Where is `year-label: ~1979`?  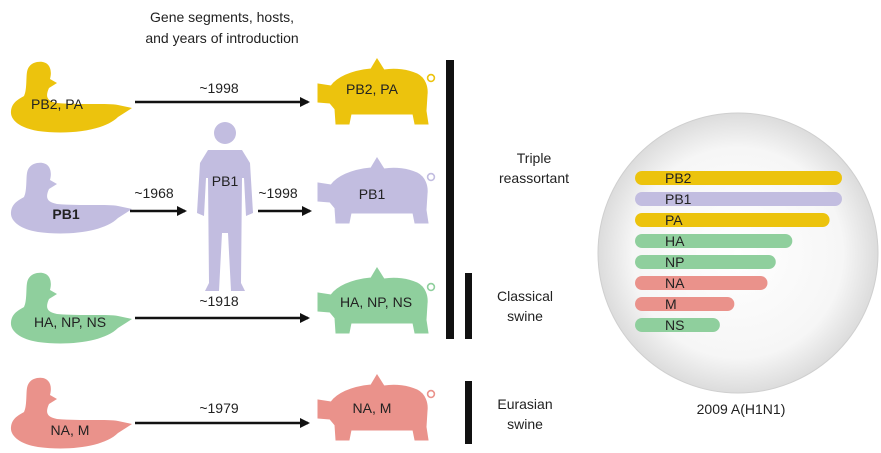
year-label: ~1979 is located at coordinates (219, 408).